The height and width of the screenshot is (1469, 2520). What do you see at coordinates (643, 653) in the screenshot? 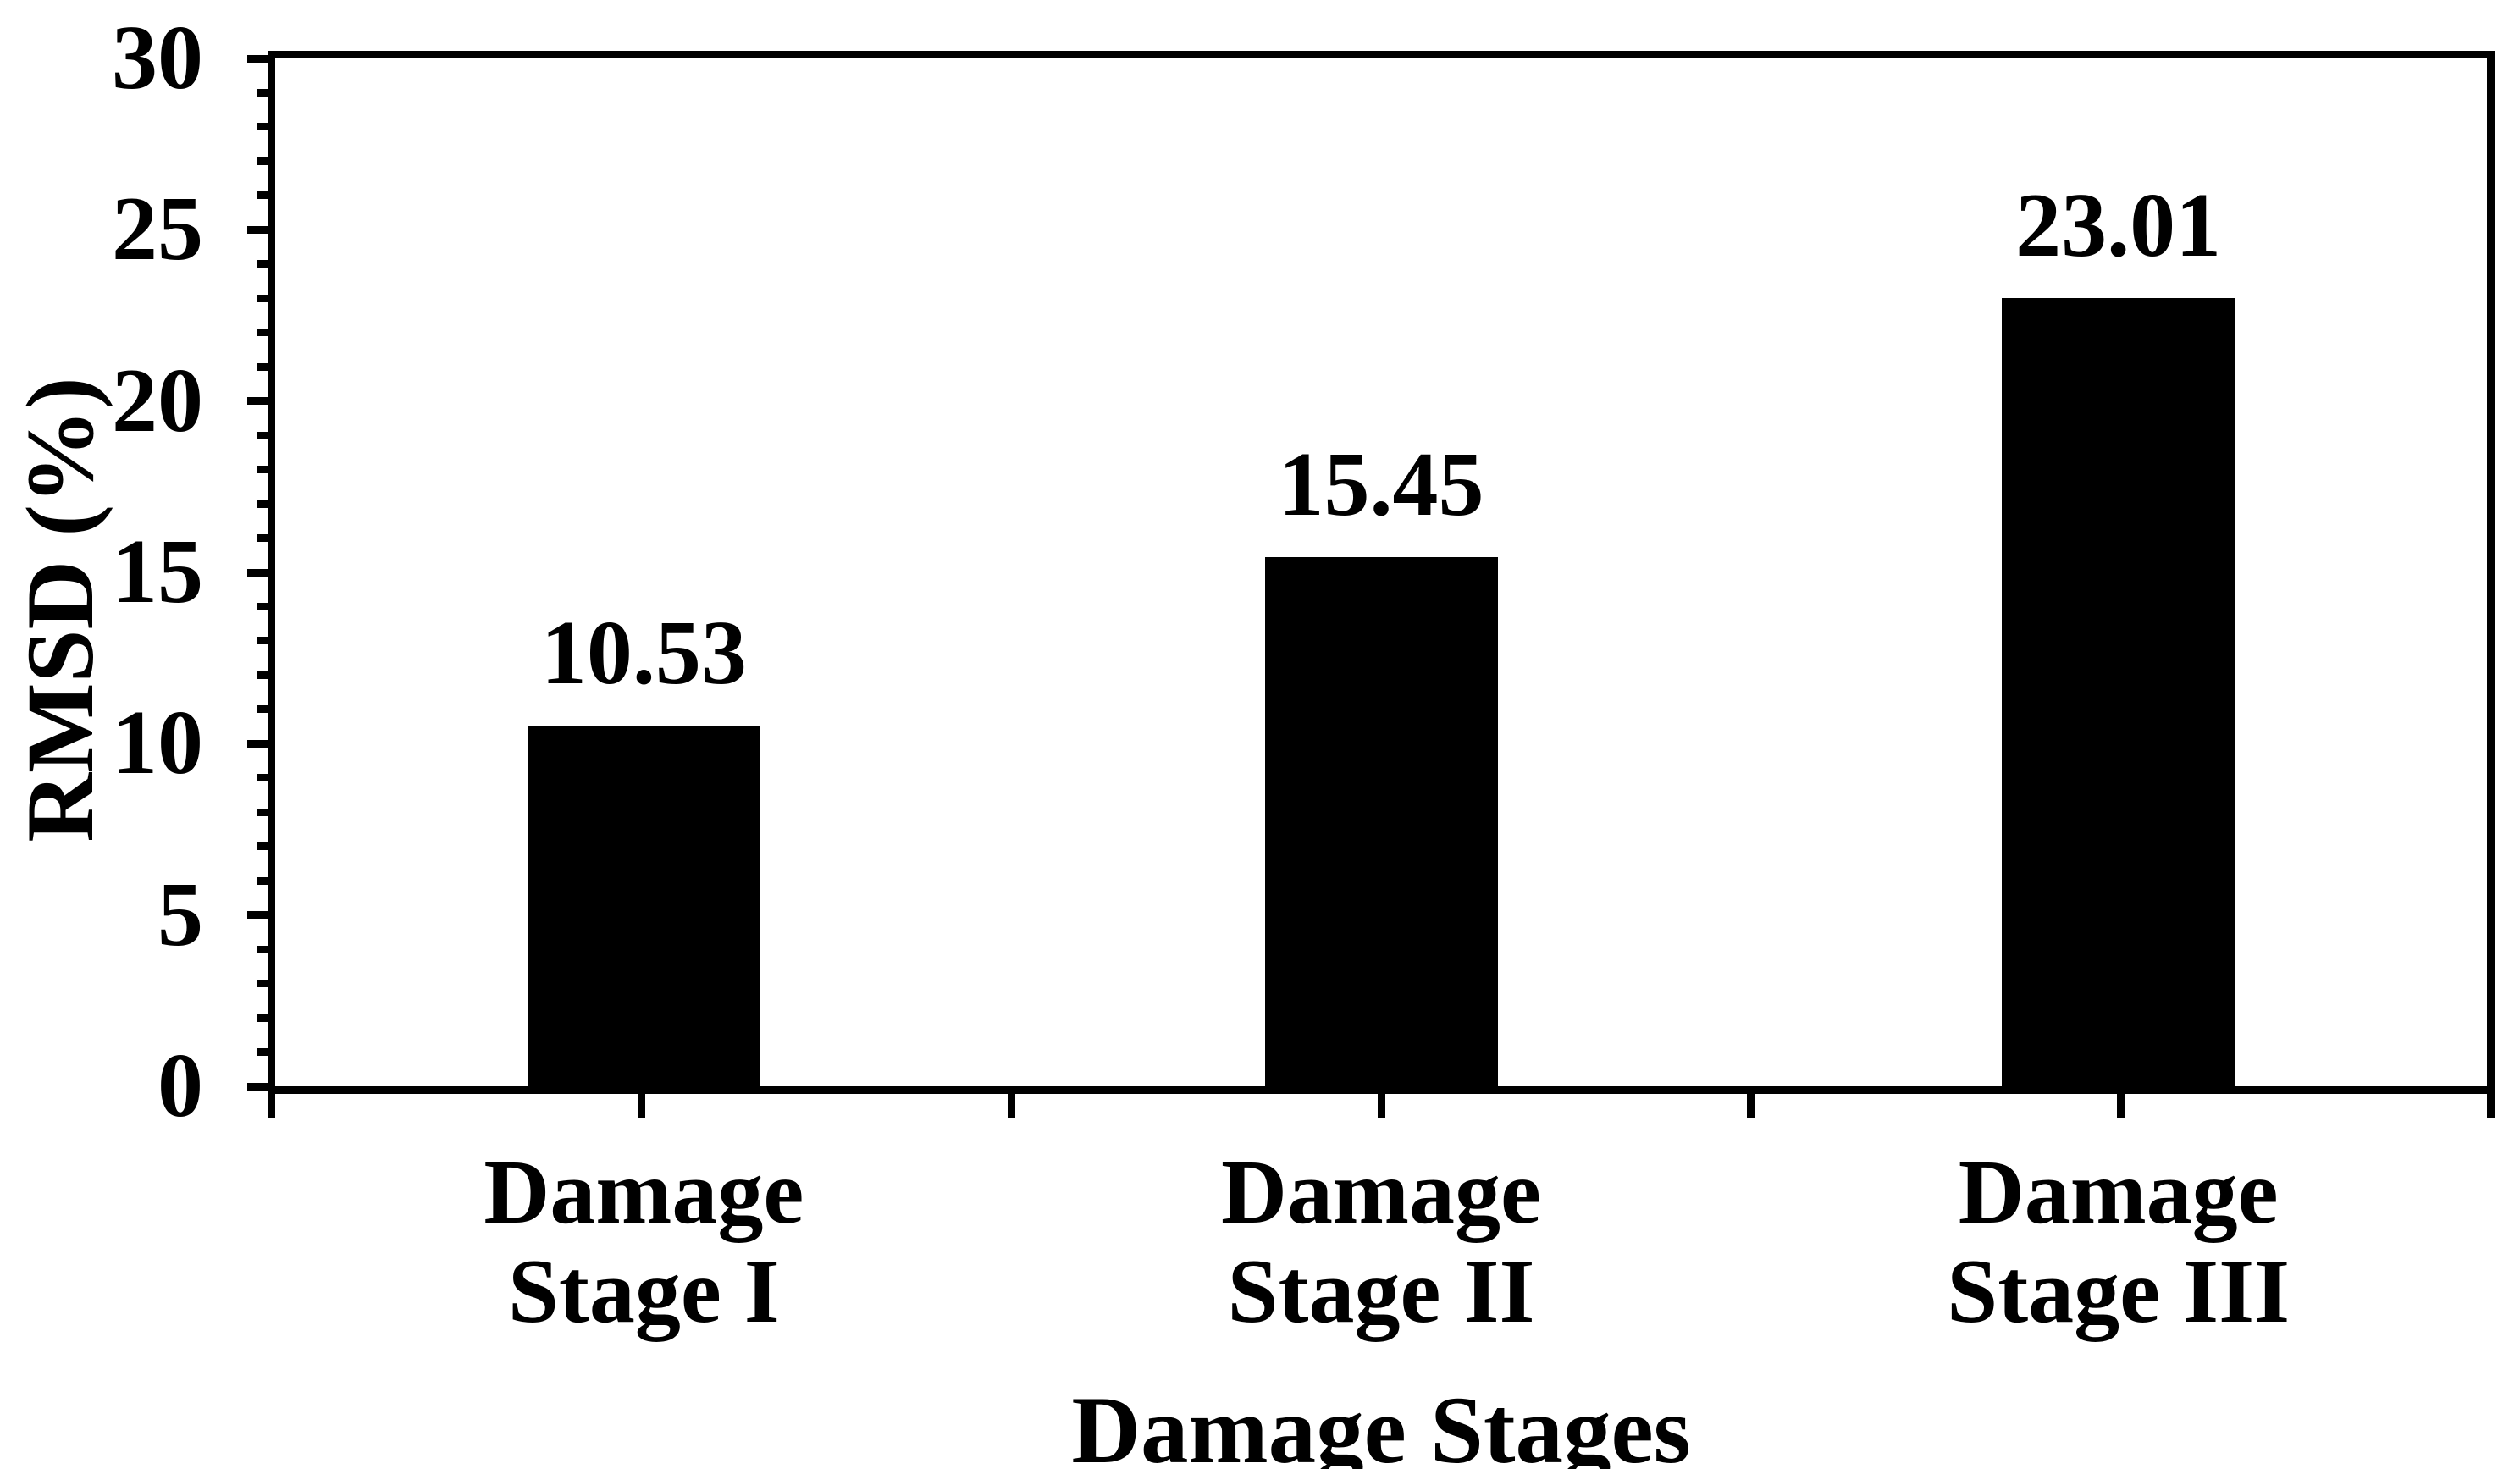
I see `bar-value-label: 10.53` at bounding box center [643, 653].